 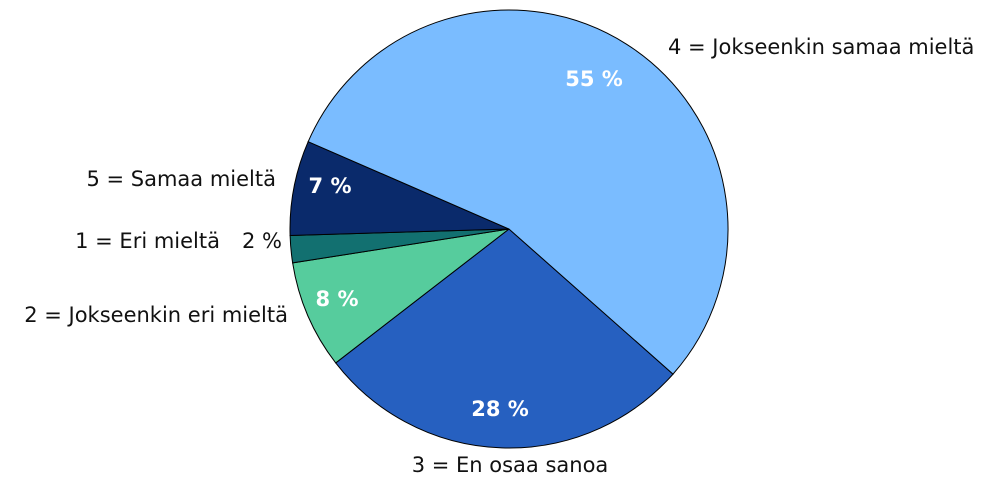 I want to click on category-label: 3 = En osaa sanoa, so click(x=510, y=465).